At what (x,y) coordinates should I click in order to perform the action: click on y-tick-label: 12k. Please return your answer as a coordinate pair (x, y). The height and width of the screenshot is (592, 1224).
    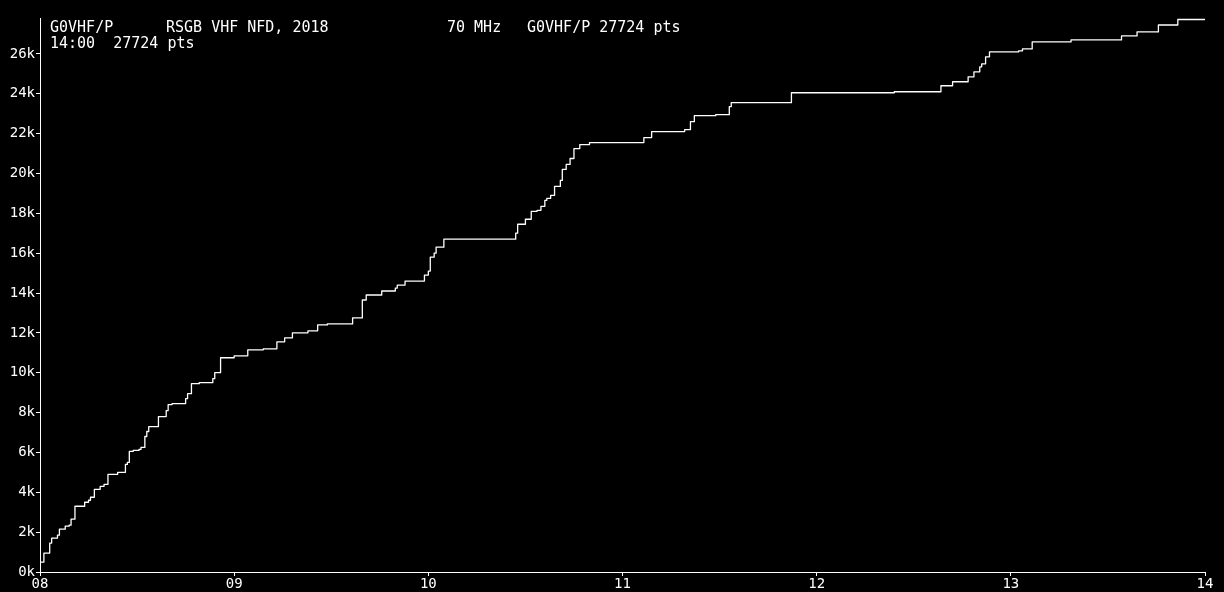
    Looking at the image, I should click on (22, 331).